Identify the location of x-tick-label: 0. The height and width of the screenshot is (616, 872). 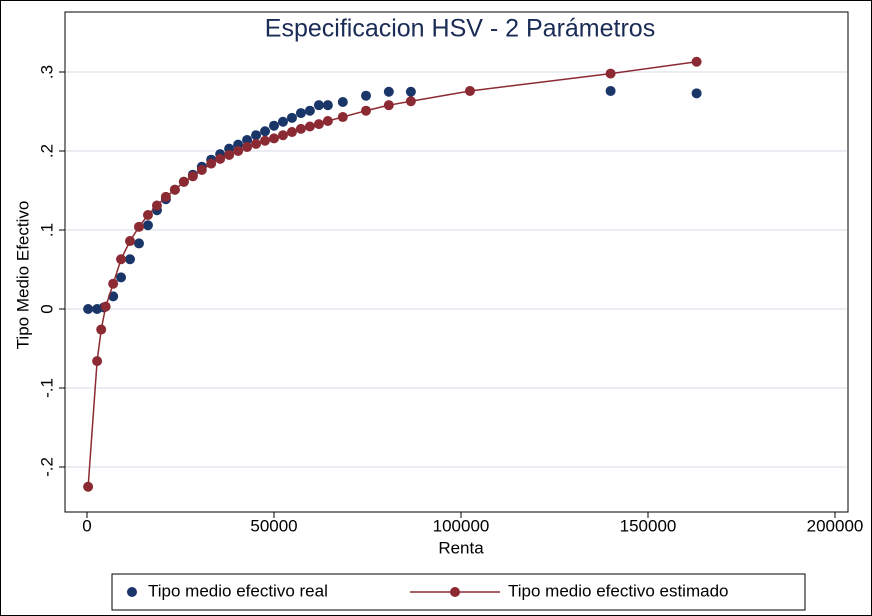
(86, 525).